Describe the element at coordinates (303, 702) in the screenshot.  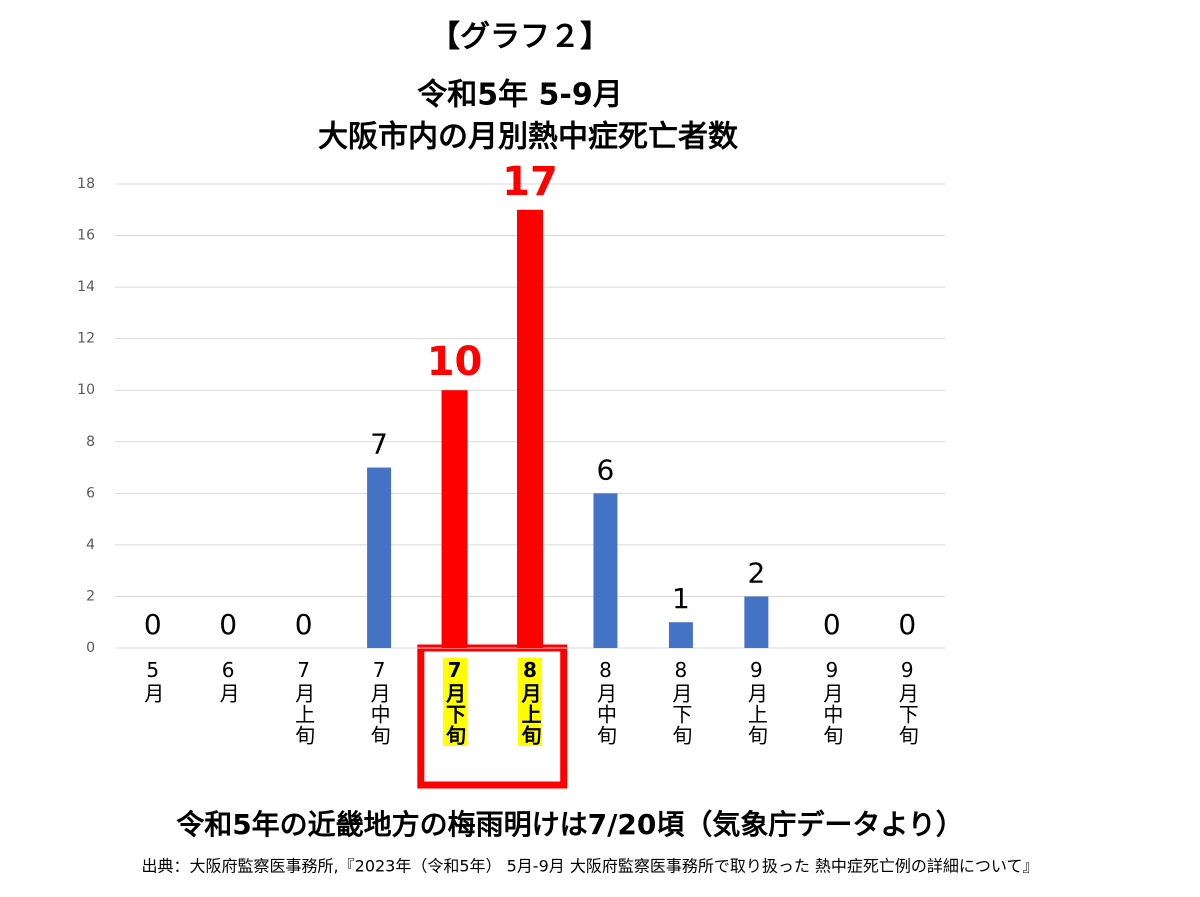
I see `x-tick-label: 7月上旬` at that location.